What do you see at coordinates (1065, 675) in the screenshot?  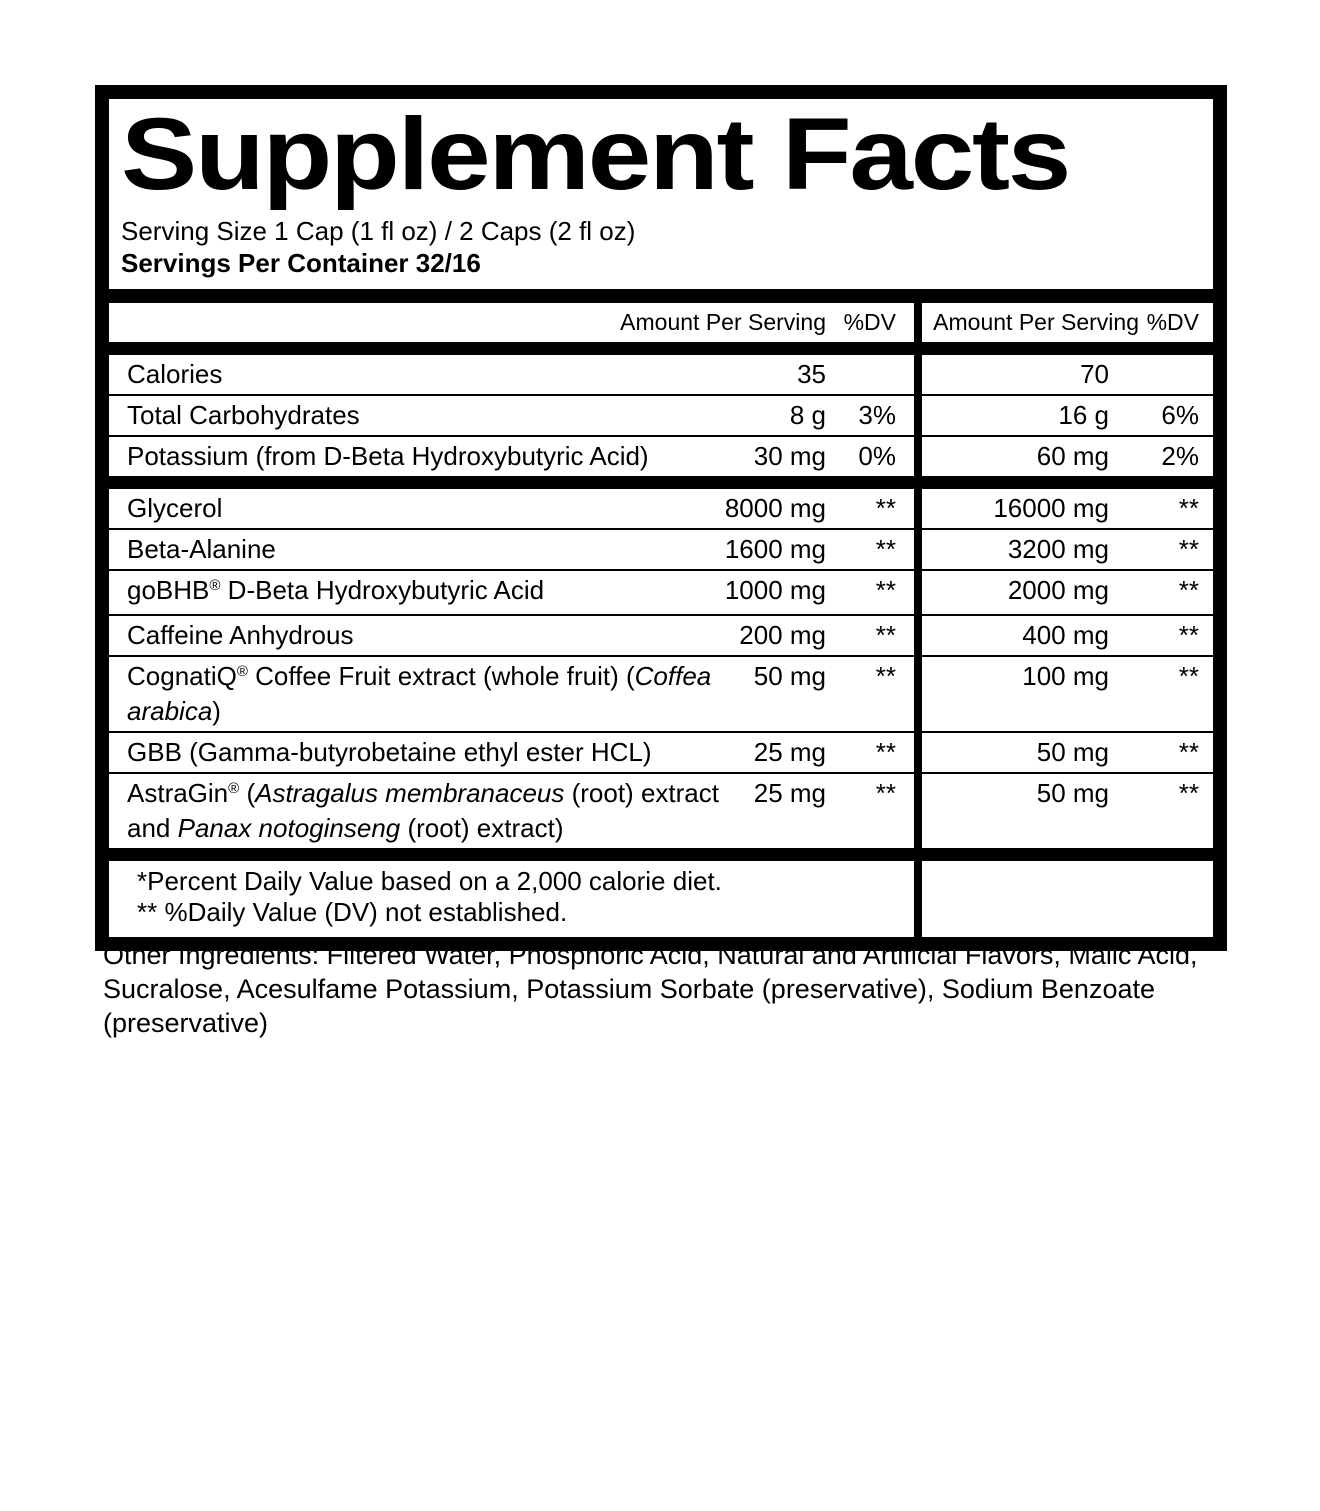 I see `amount-value-serving2: 100 mg` at bounding box center [1065, 675].